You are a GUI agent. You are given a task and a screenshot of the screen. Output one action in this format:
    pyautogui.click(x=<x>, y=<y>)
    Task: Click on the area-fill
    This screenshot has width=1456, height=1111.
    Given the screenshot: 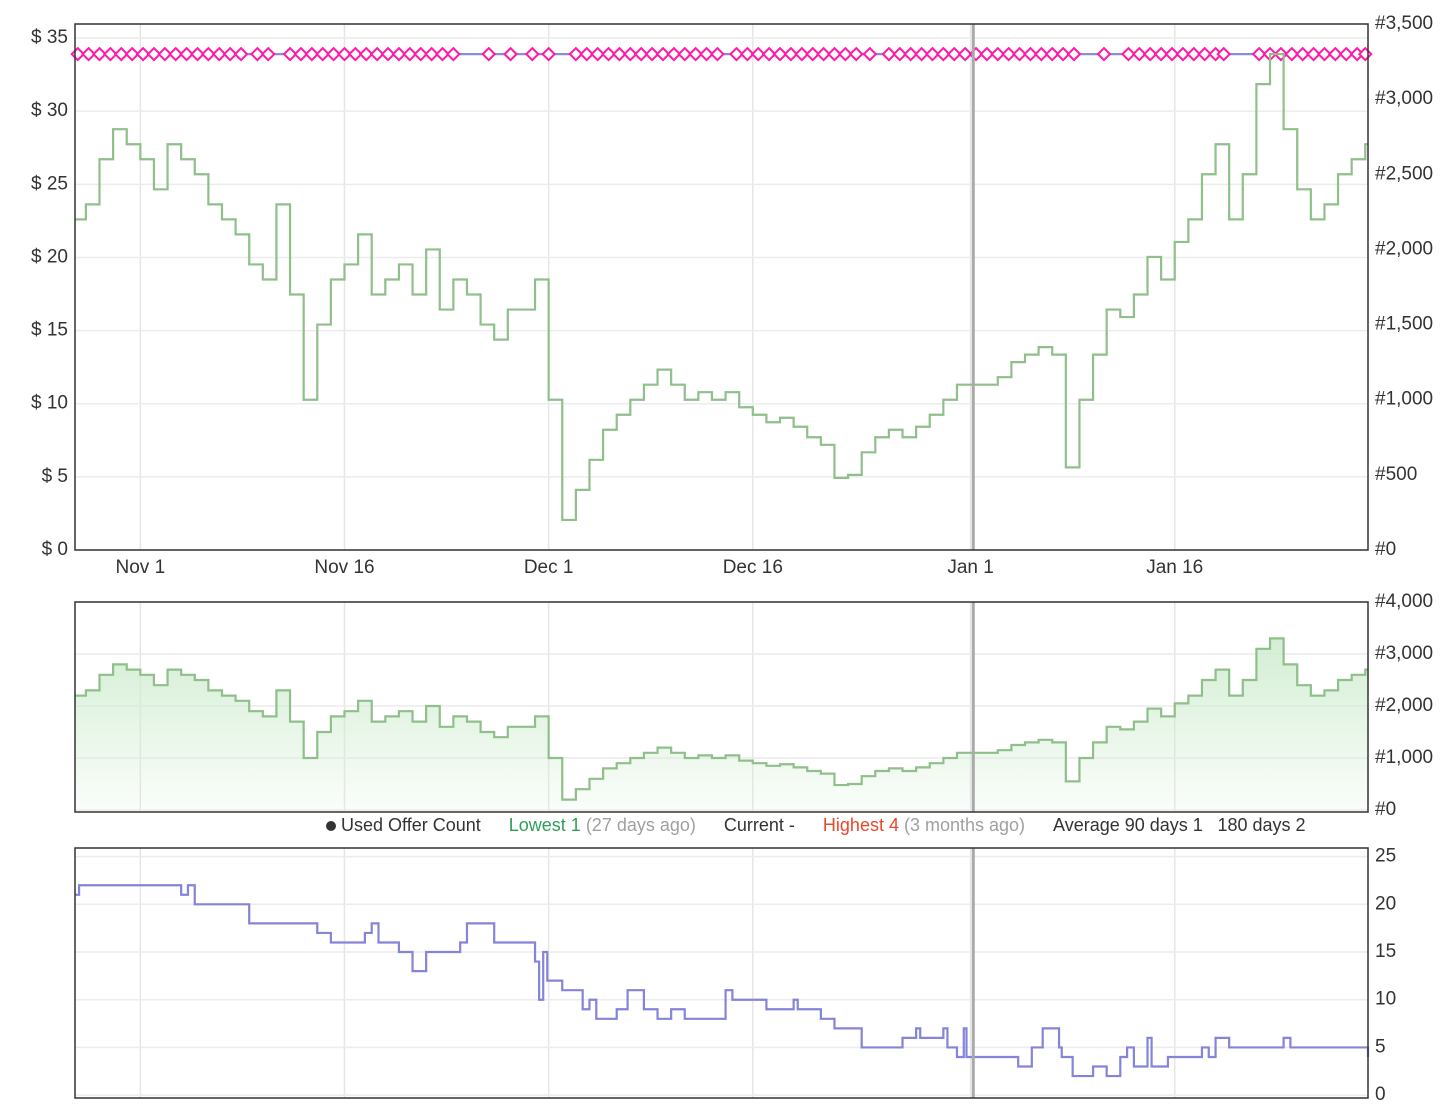 What is the action you would take?
    pyautogui.click(x=721, y=724)
    